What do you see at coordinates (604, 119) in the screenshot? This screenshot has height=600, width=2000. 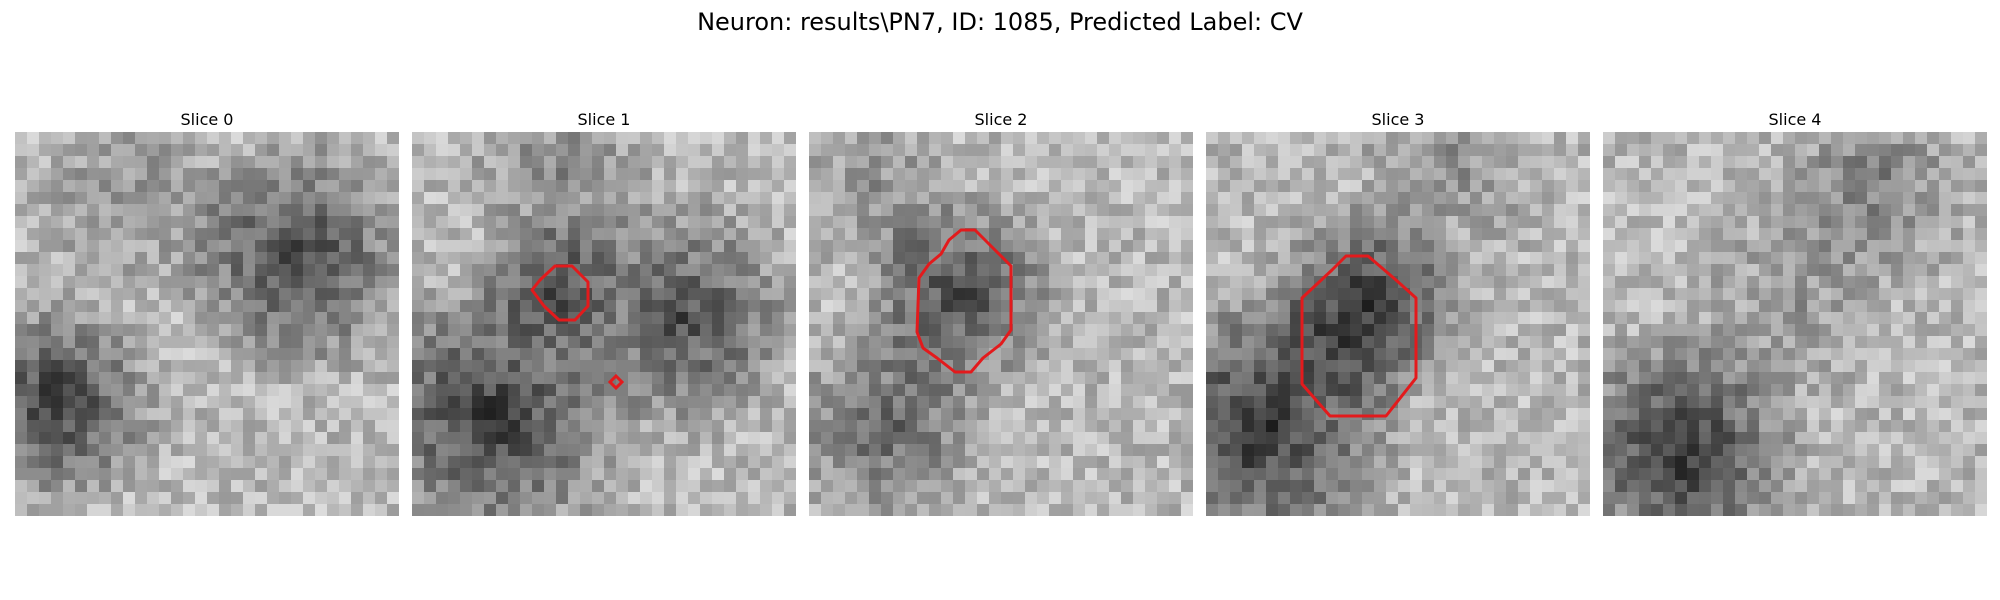 I see `slice-title: Slice 1` at bounding box center [604, 119].